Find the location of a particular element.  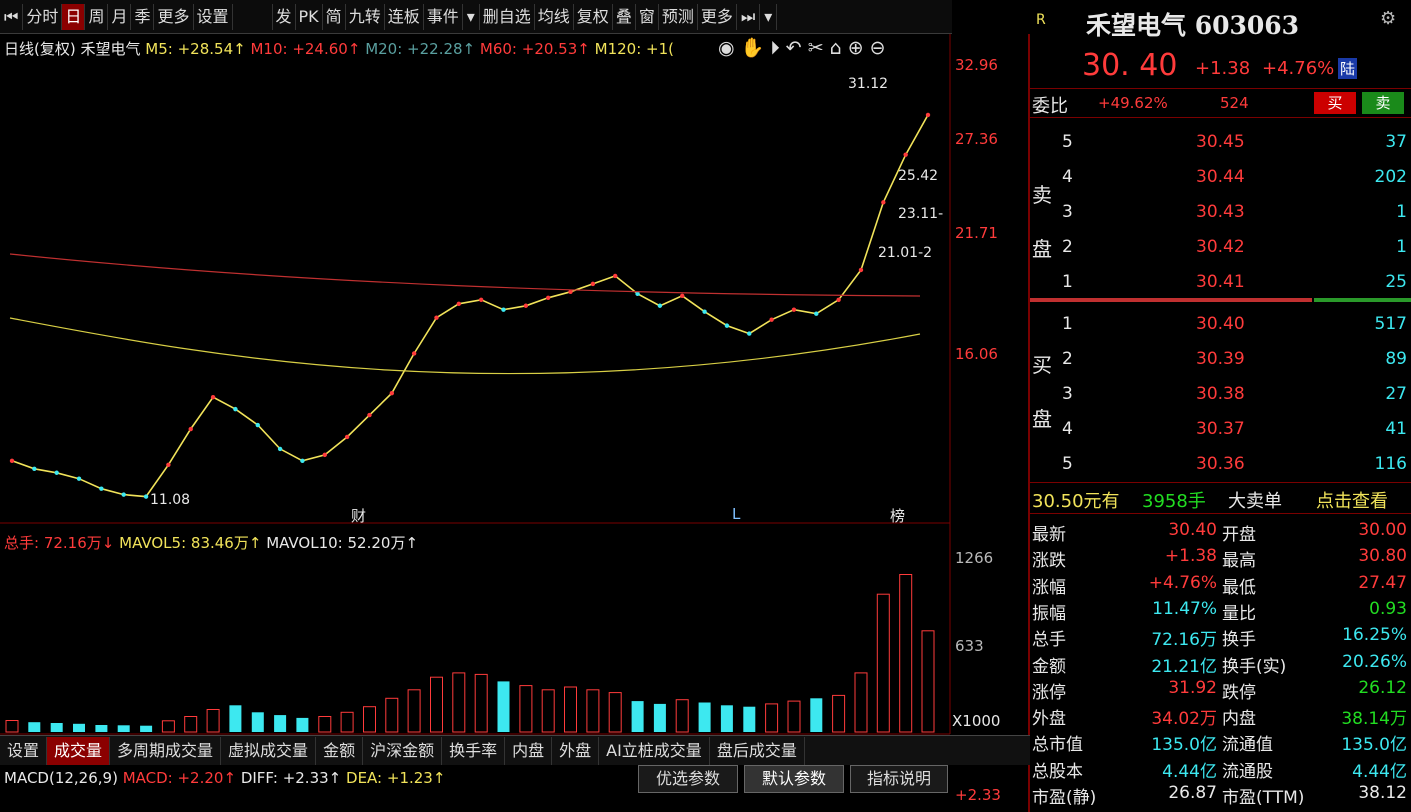

tab-outer: 外盘 is located at coordinates (576, 750).